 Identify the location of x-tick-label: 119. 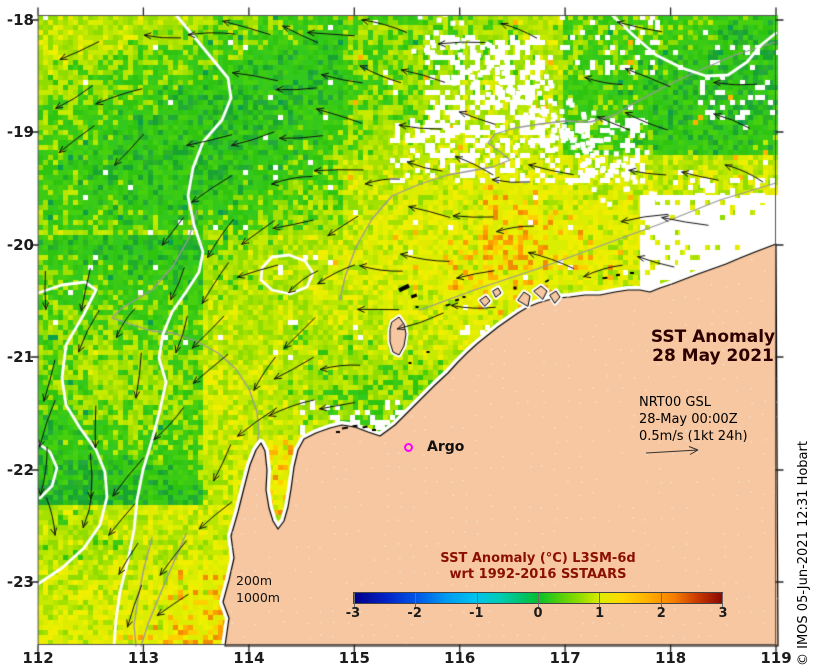
(776, 658).